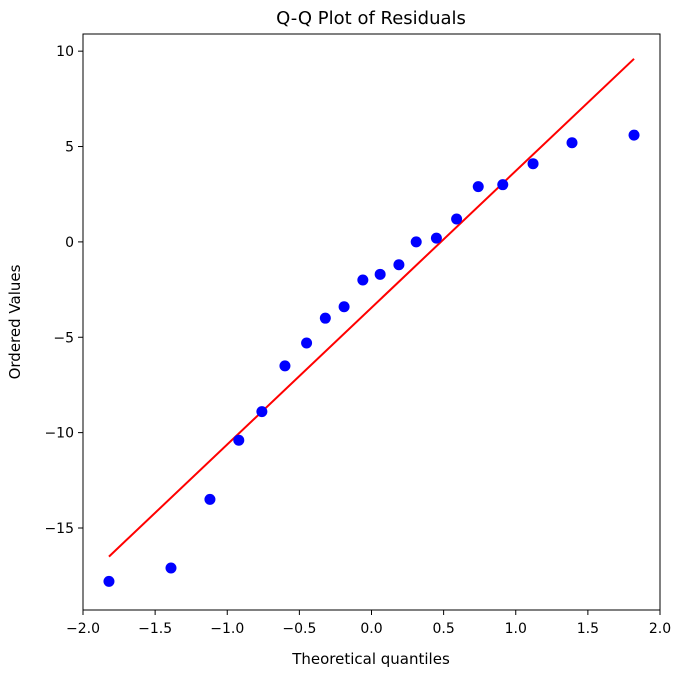 Image resolution: width=680 pixels, height=676 pixels. Describe the element at coordinates (299, 629) in the screenshot. I see `x-tick-label: −0.5` at that location.